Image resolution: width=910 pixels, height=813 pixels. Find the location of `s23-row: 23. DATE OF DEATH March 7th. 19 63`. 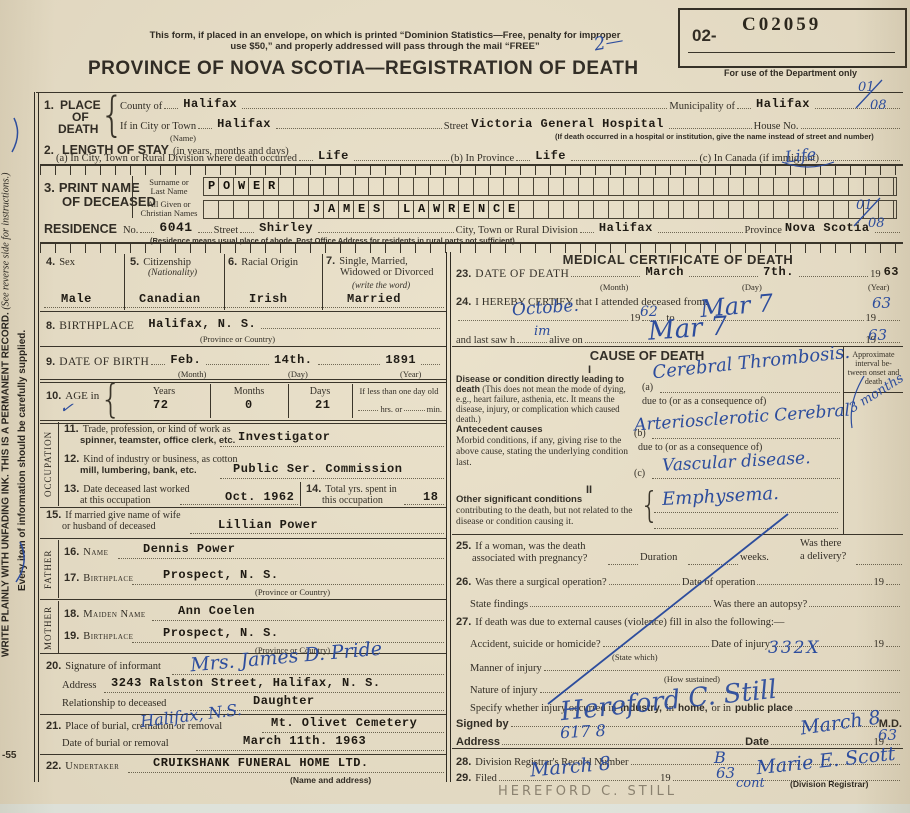

s23-row: 23. DATE OF DEATH March 7th. 19 63 is located at coordinates (677, 272).